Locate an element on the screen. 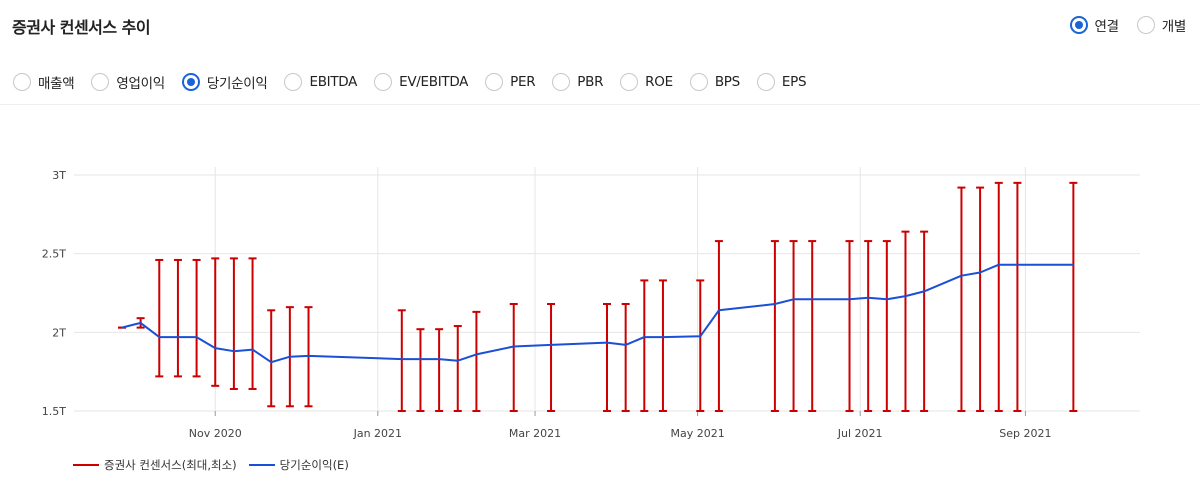 Image resolution: width=1200 pixels, height=479 pixels. metric-radio-pbr: PBR is located at coordinates (577, 82).